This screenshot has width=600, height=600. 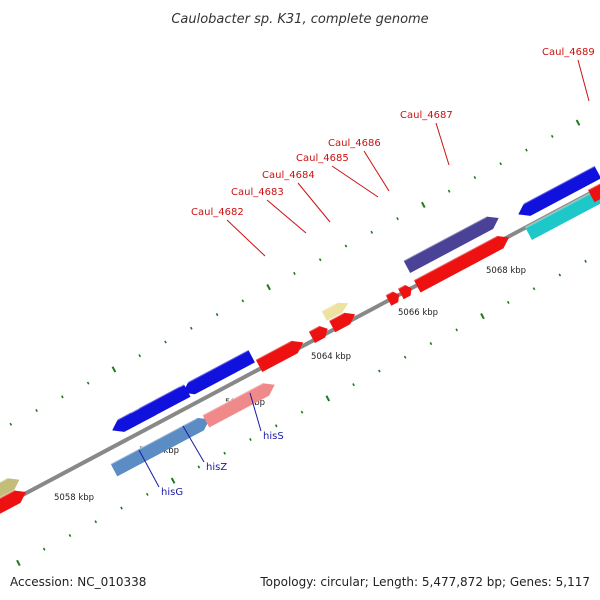 I want to click on gene-label: hisG, so click(x=172, y=492).